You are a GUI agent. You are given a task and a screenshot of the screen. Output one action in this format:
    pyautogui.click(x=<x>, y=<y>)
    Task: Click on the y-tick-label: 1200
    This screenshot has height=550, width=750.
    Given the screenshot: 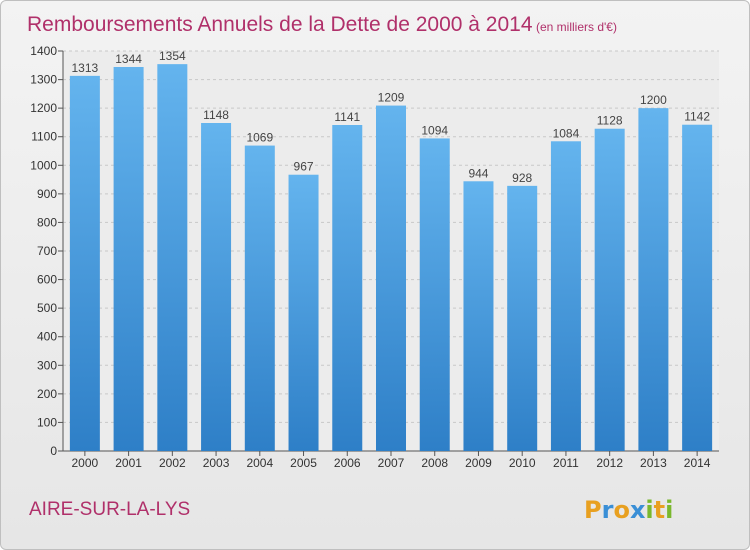 What is the action you would take?
    pyautogui.click(x=43, y=108)
    